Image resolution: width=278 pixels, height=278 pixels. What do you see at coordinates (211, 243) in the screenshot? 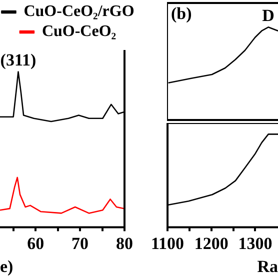
I see `x-tick-label: 1200` at bounding box center [211, 243].